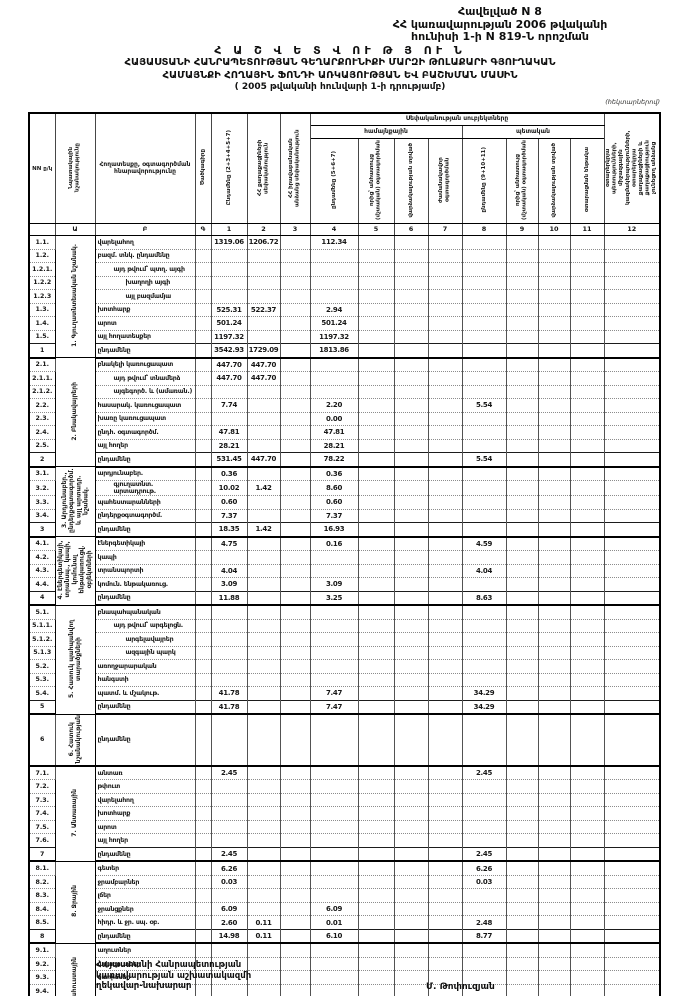  What do you see at coordinates (344, 230) in the screenshot?
I see `header-row-numbers: Ա Բ Գ 1 2 3 4 5 6 7 8 9 10 11 12` at bounding box center [344, 230].